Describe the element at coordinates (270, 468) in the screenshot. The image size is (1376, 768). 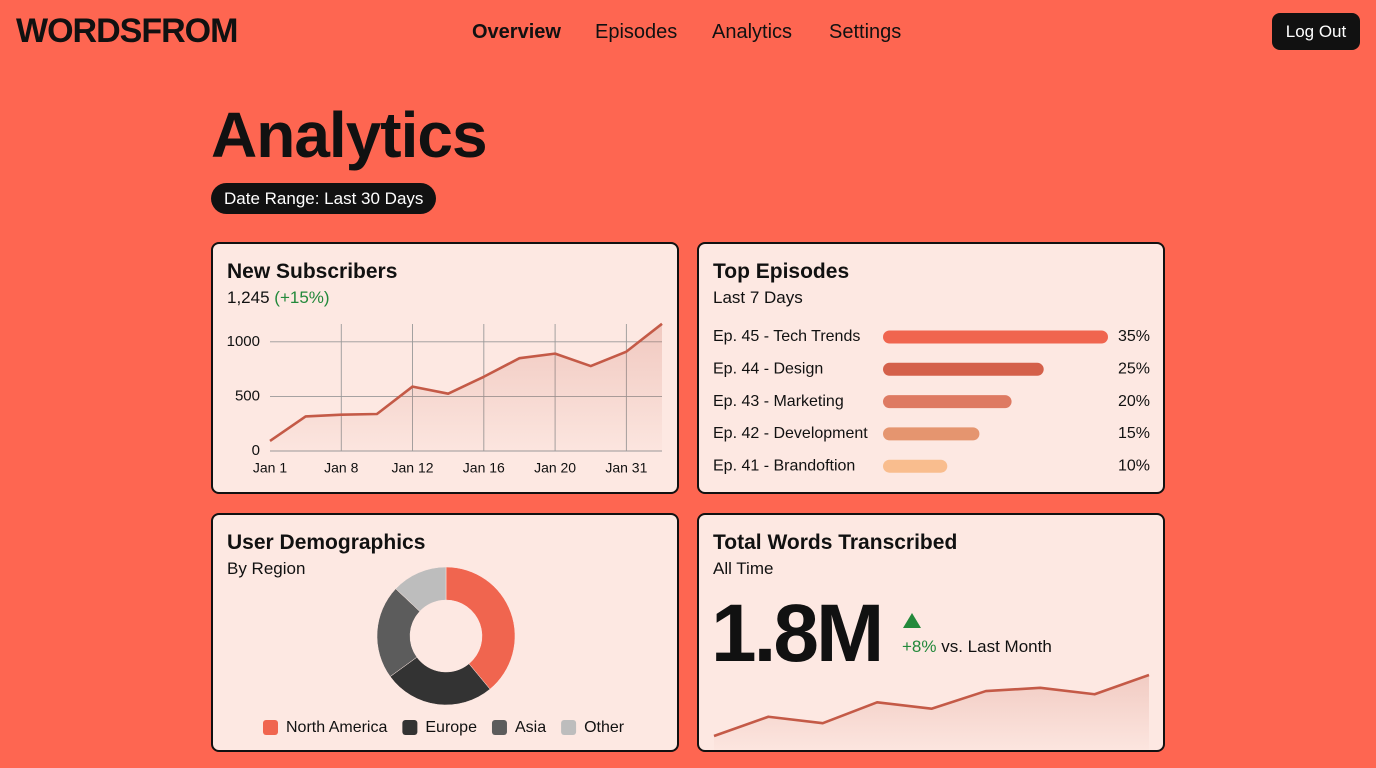
I see `x-tick-label: Jan 1` at that location.